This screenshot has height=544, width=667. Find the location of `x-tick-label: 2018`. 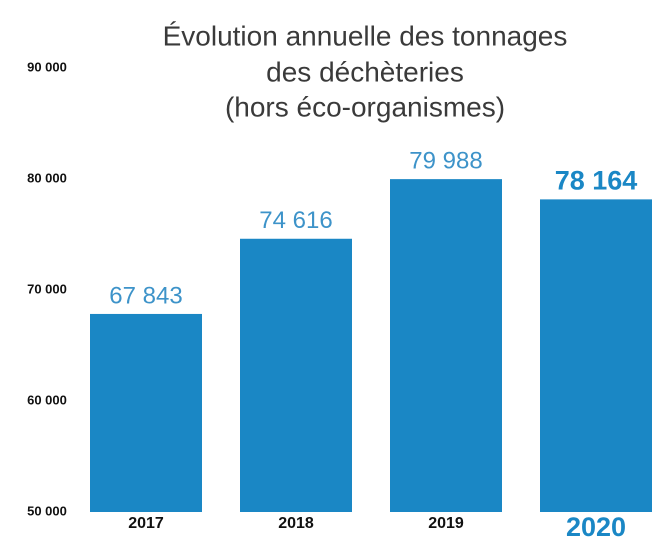

x-tick-label: 2018 is located at coordinates (296, 523).